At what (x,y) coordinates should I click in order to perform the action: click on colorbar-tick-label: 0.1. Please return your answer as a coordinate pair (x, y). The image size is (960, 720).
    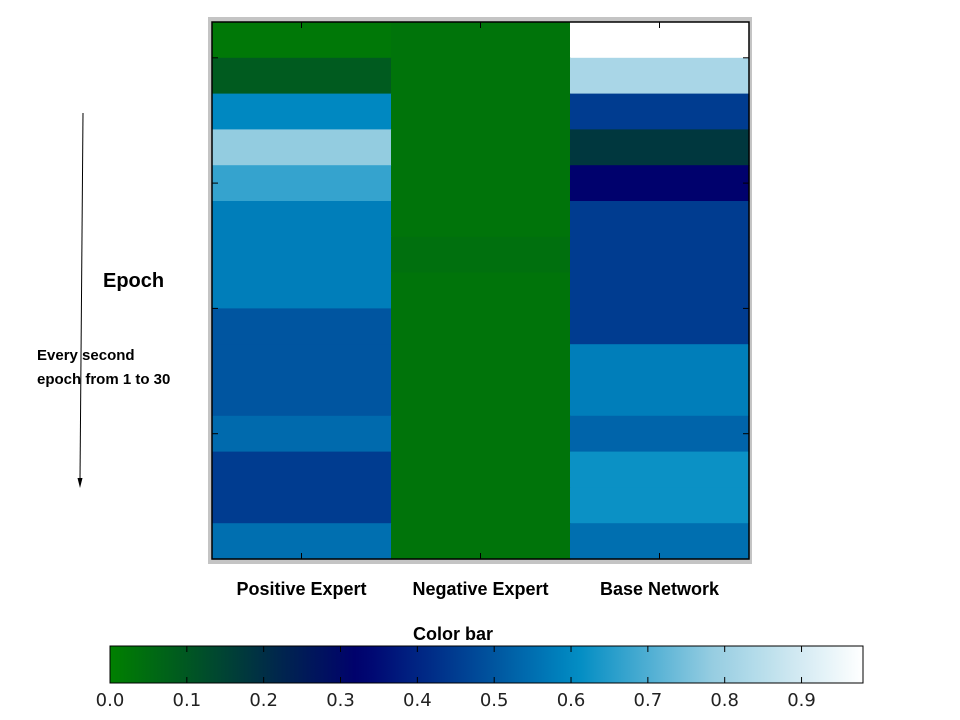
    Looking at the image, I should click on (187, 700).